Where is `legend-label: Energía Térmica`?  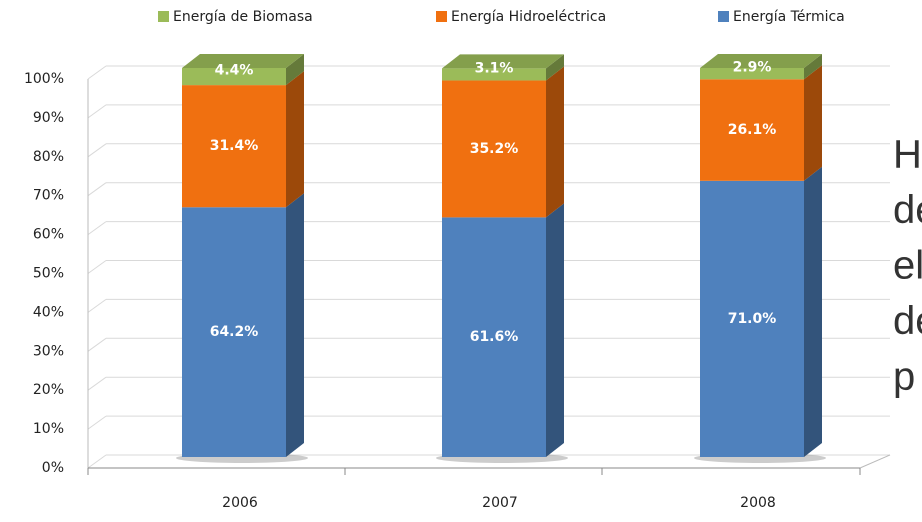 legend-label: Energía Térmica is located at coordinates (789, 17).